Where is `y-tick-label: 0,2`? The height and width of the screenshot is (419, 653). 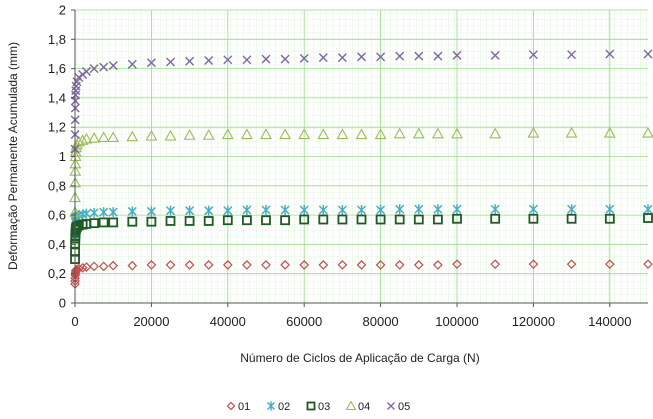 y-tick-label: 0,2 is located at coordinates (57, 273).